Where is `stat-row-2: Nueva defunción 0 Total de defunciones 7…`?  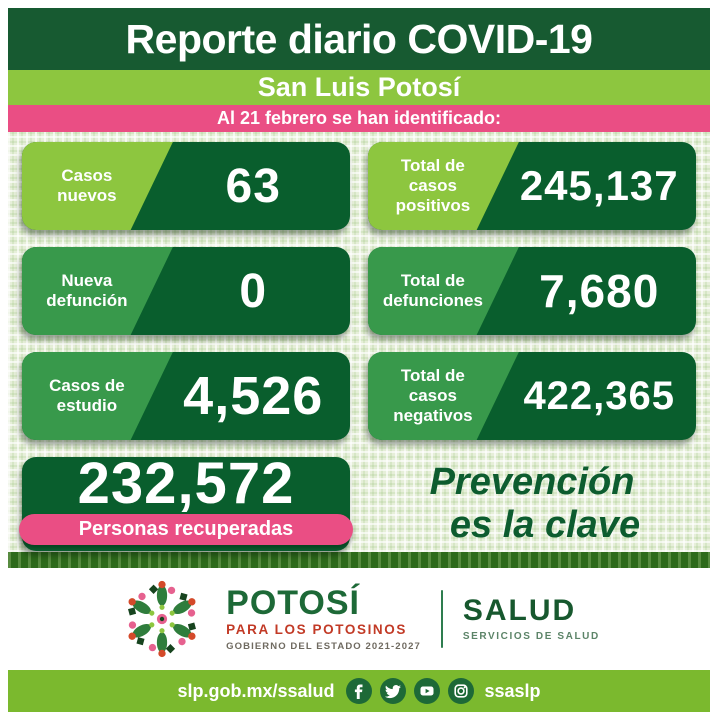
stat-row-2: Nueva defunción 0 Total de defunciones 7… is located at coordinates (359, 291).